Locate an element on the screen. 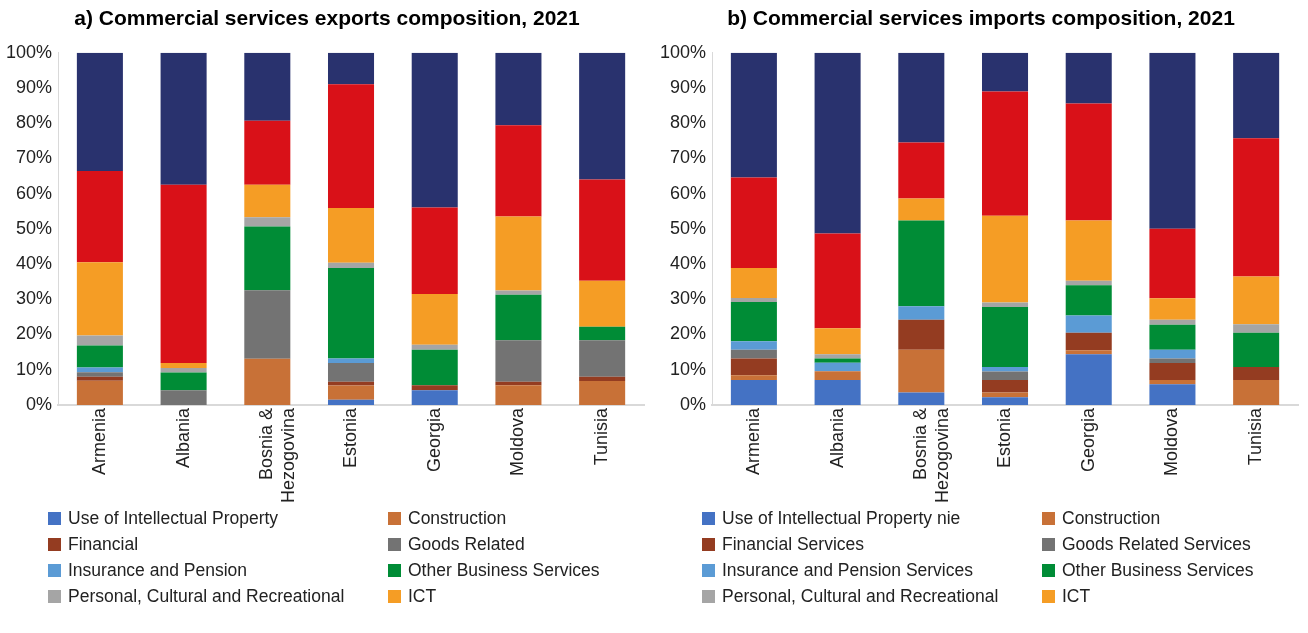 The image size is (1308, 633). legend-label: Financial Services is located at coordinates (793, 544).